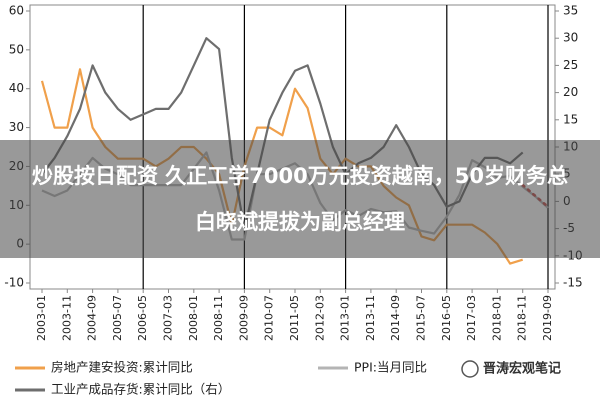  I want to click on x-tick-label: 2008-11, so click(218, 318).